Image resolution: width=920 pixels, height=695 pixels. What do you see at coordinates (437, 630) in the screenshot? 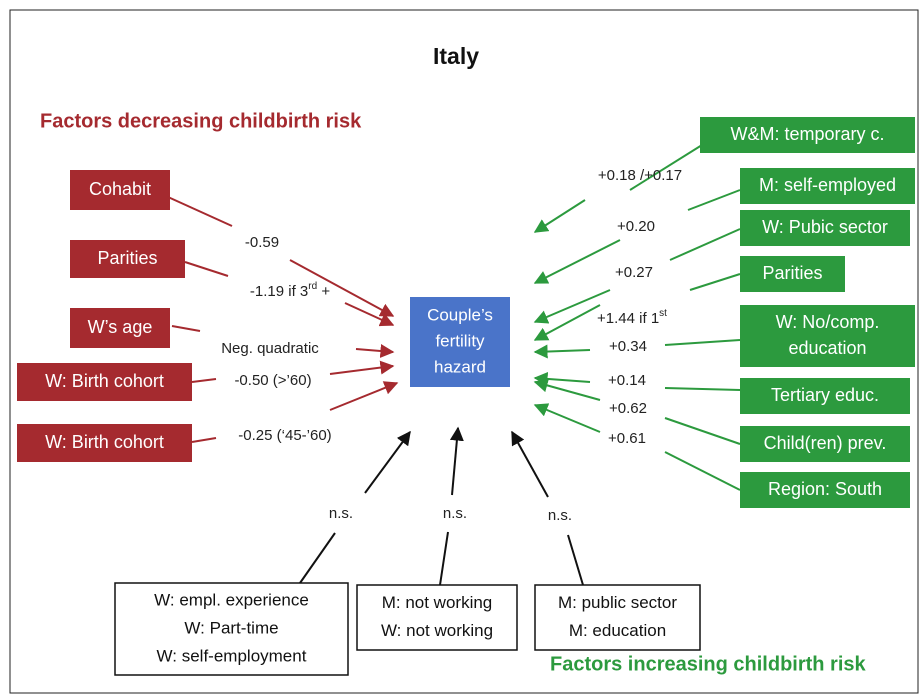
I see `box-label: W: not working` at bounding box center [437, 630].